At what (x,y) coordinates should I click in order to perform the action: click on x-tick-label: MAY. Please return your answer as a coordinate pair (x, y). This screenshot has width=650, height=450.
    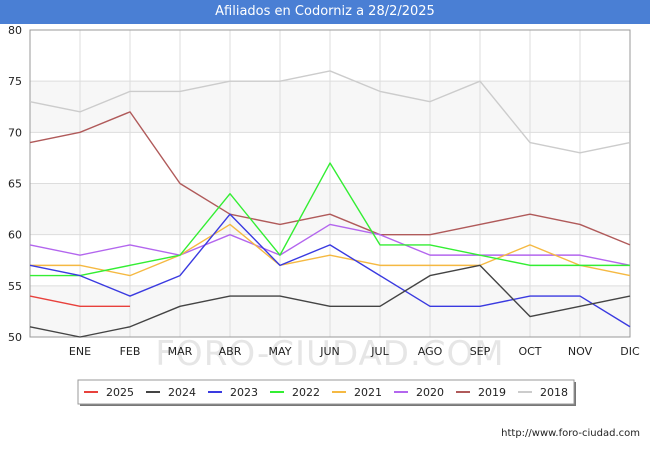
    Looking at the image, I should click on (280, 351).